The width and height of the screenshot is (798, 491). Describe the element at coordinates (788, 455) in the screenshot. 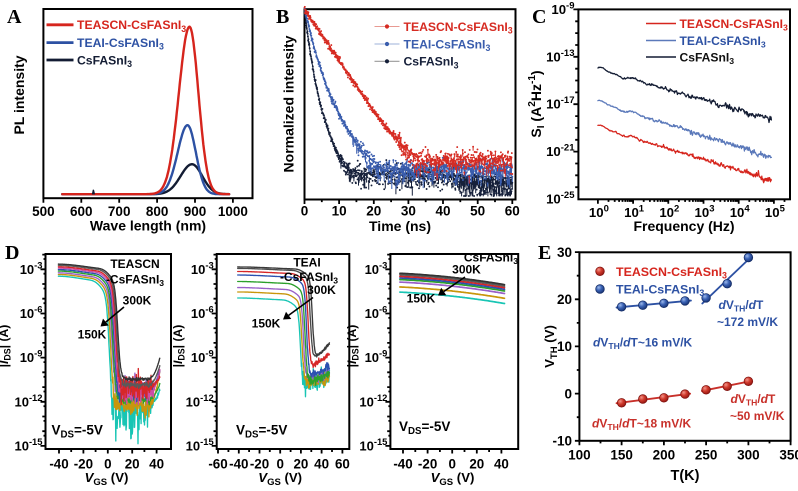

I see `svg-text: 350` at that location.